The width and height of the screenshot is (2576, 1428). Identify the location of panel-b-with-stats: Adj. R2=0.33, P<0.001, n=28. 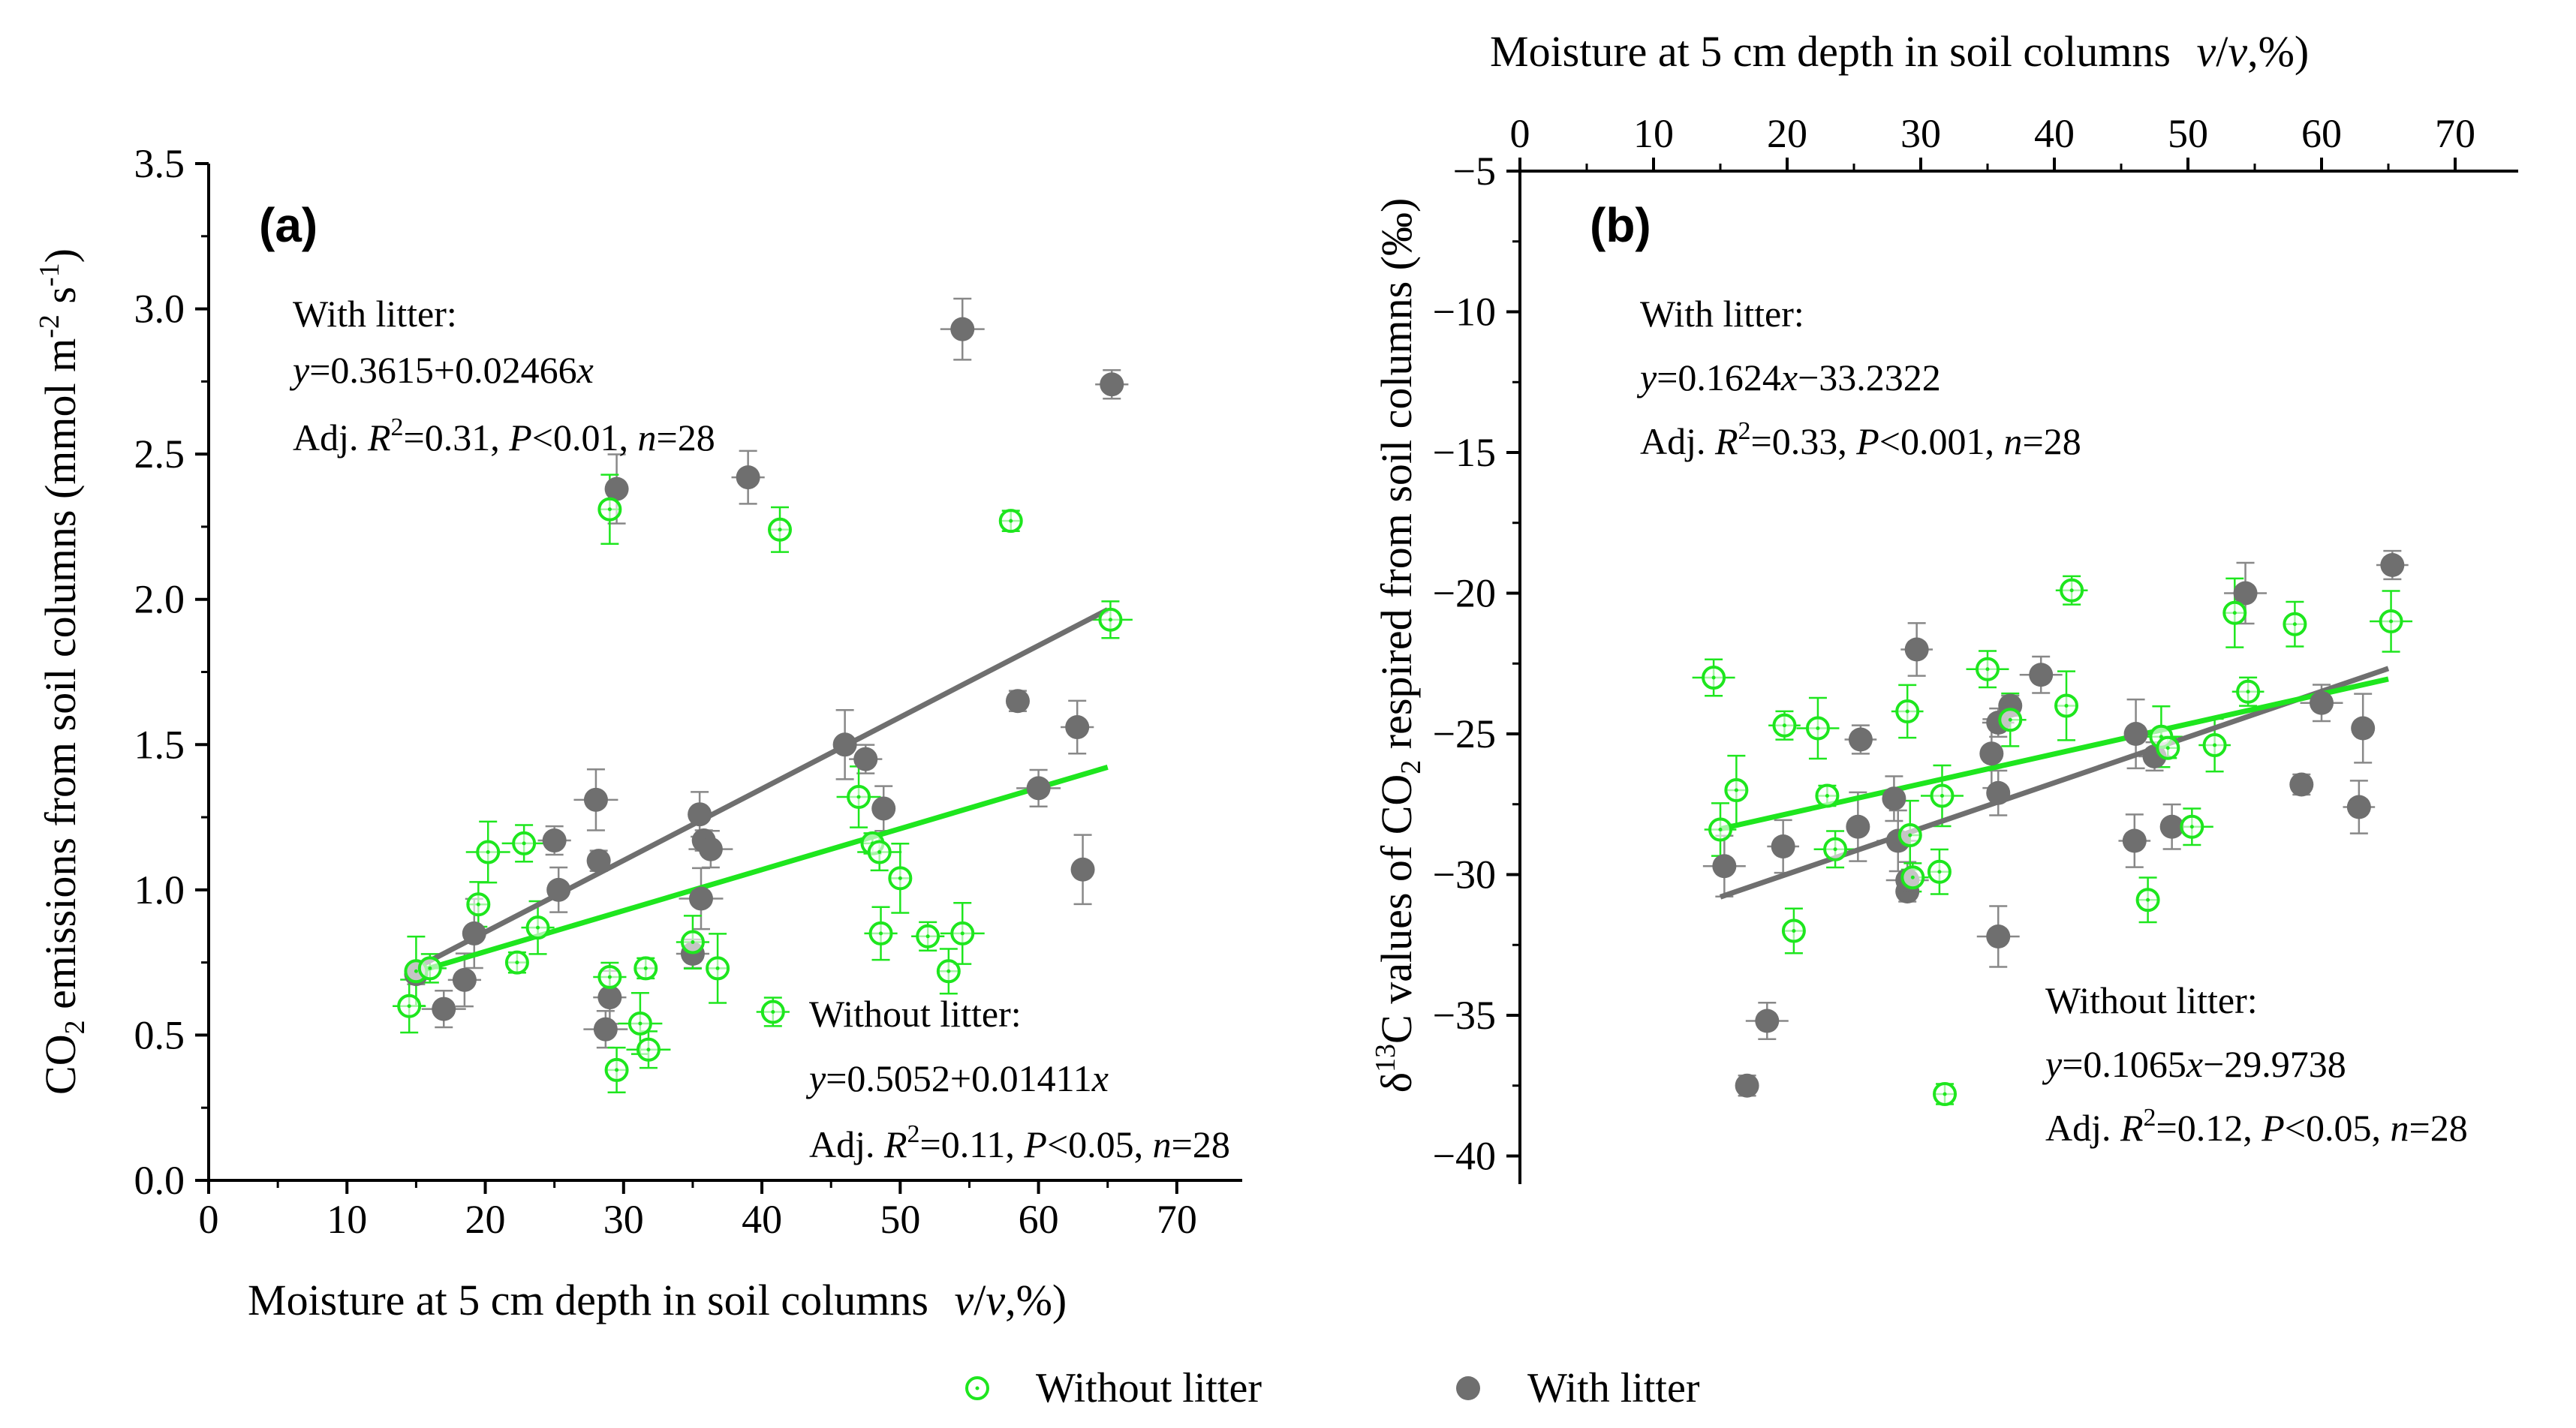
(1861, 439).